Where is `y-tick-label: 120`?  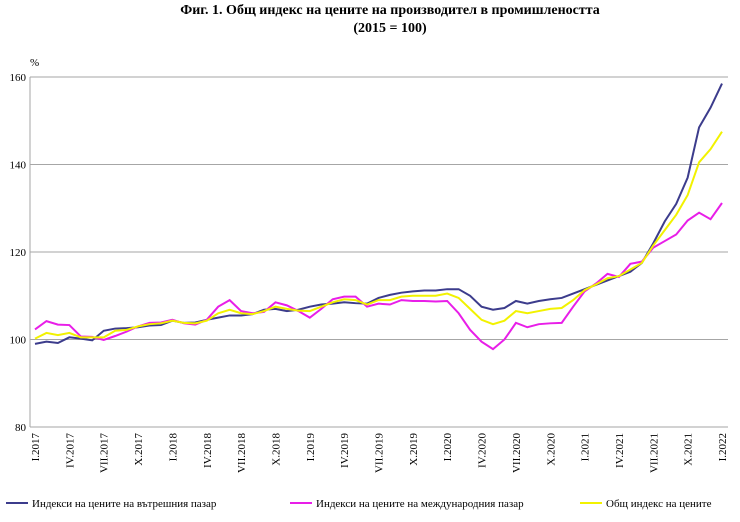 y-tick-label: 120 is located at coordinates (18, 253).